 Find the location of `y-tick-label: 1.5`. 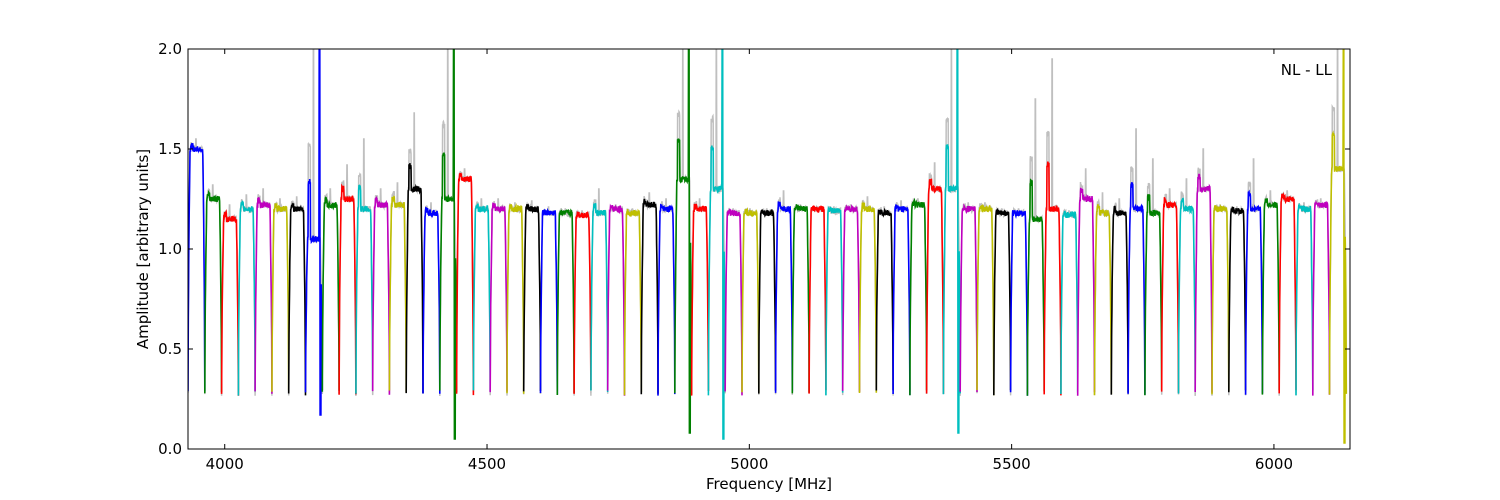

y-tick-label: 1.5 is located at coordinates (170, 149).